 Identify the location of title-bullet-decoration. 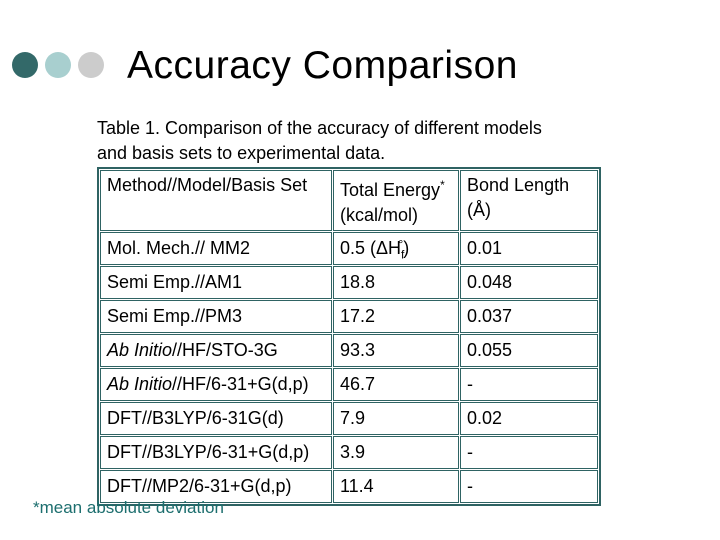
(58, 65).